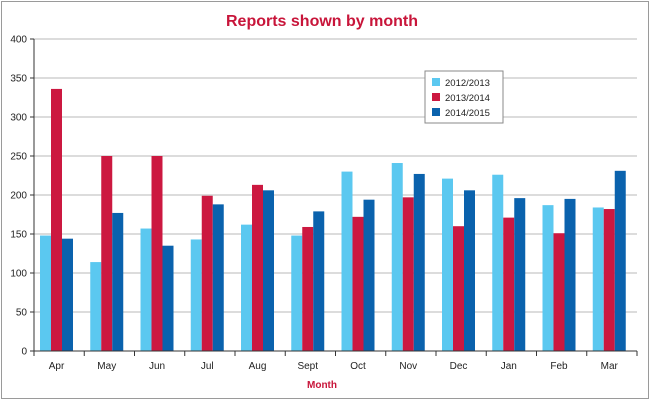 The image size is (652, 402). What do you see at coordinates (467, 113) in the screenshot?
I see `legend-label: 2014/2015` at bounding box center [467, 113].